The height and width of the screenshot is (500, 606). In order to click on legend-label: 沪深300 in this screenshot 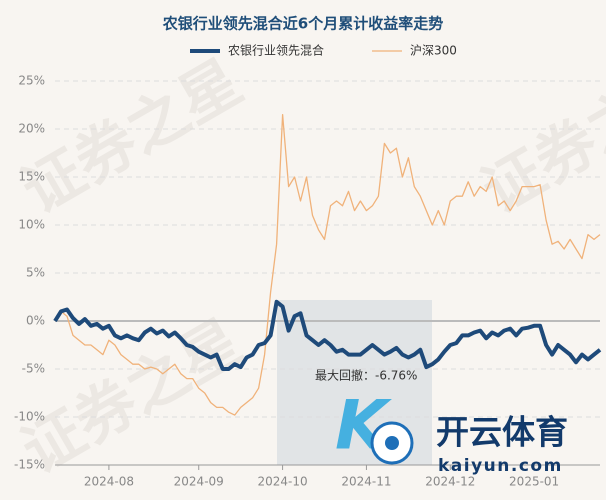, I will do `click(433, 51)`.